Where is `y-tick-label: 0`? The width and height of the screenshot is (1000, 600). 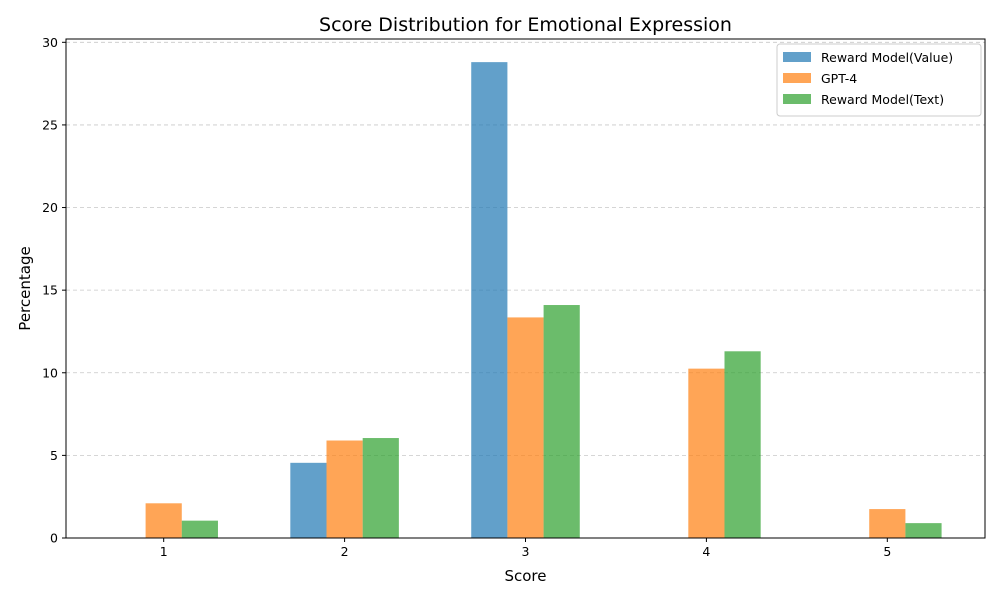
y-tick-label: 0 is located at coordinates (54, 538).